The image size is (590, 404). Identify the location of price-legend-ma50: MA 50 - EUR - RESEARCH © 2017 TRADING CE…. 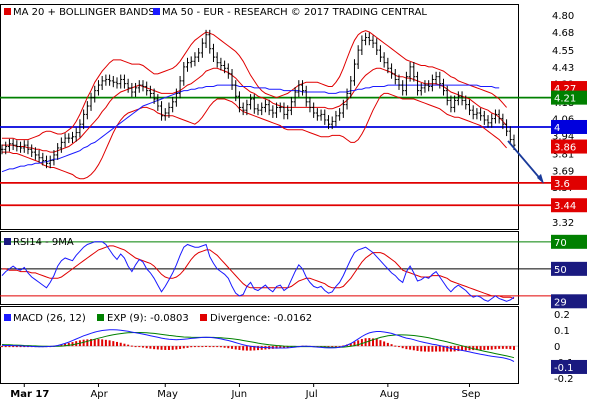
(294, 12).